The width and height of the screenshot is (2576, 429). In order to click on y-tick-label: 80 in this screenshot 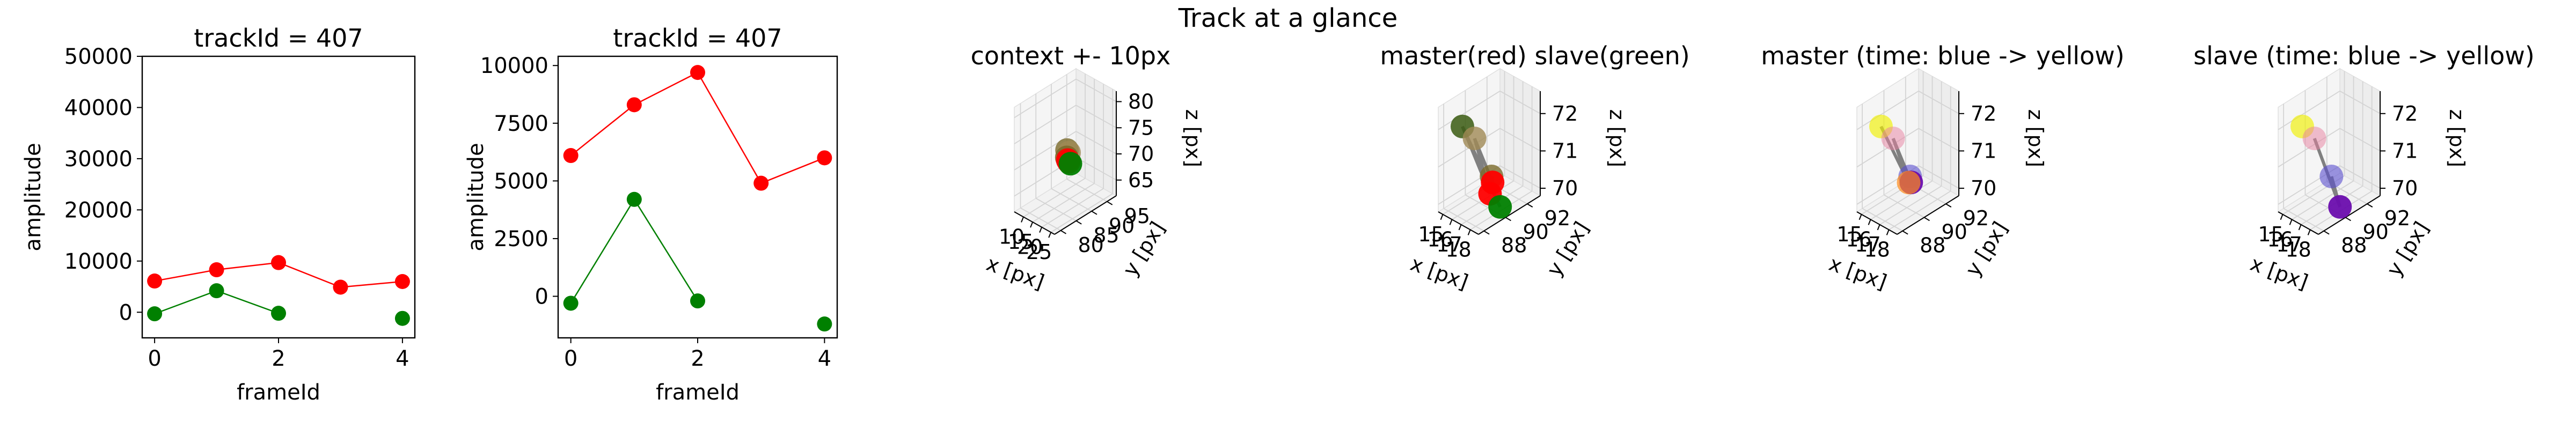, I will do `click(1091, 245)`.